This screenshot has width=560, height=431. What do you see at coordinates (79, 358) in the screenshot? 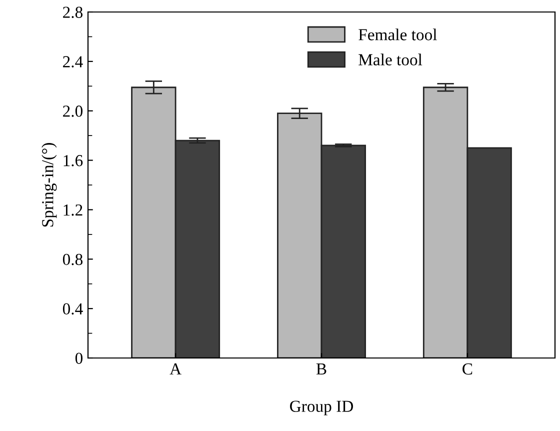
I see `y-tick-label: 0` at bounding box center [79, 358].